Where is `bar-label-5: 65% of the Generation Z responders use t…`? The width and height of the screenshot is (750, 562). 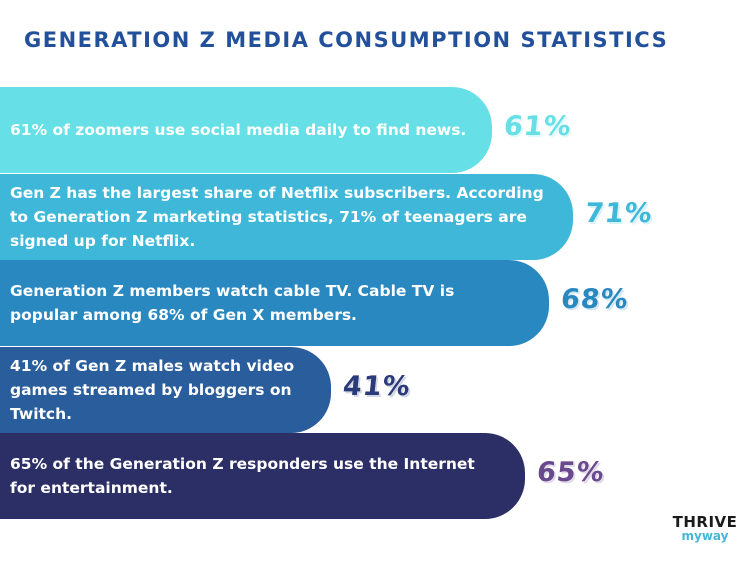 bar-label-5: 65% of the Generation Z responders use t… is located at coordinates (242, 476).